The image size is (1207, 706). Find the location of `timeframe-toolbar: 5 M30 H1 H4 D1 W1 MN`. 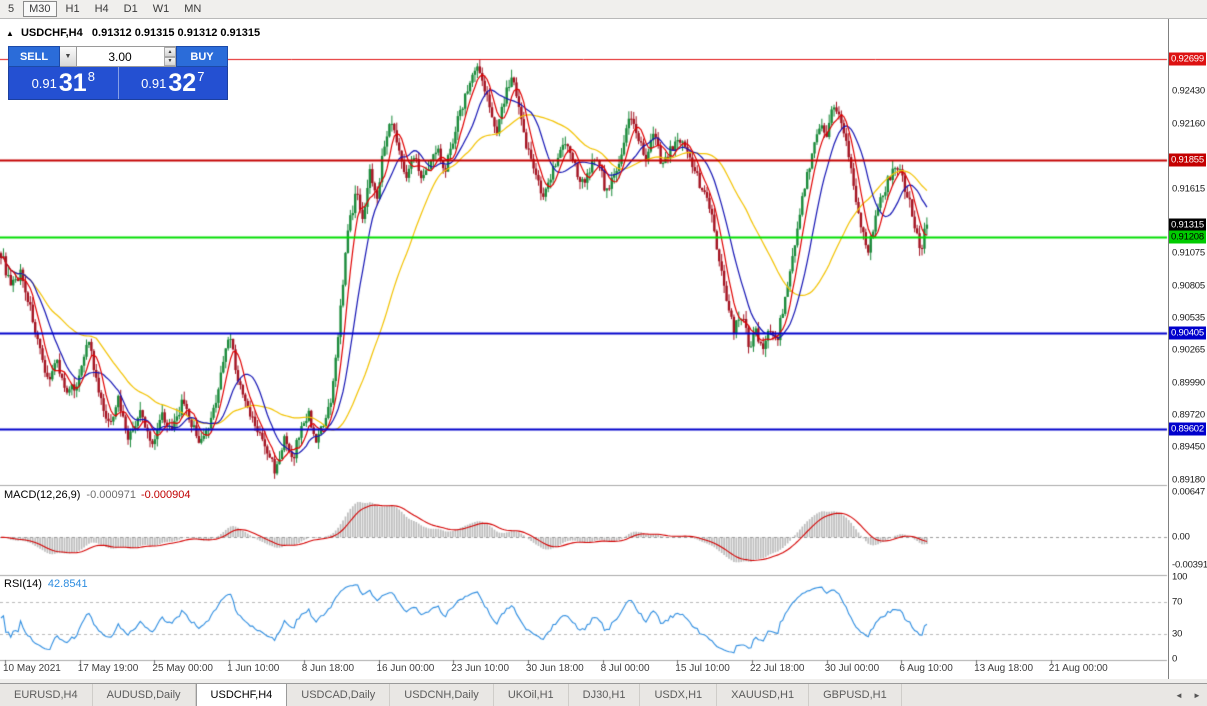

timeframe-toolbar: 5 M30 H1 H4 D1 W1 MN is located at coordinates (603, 9).